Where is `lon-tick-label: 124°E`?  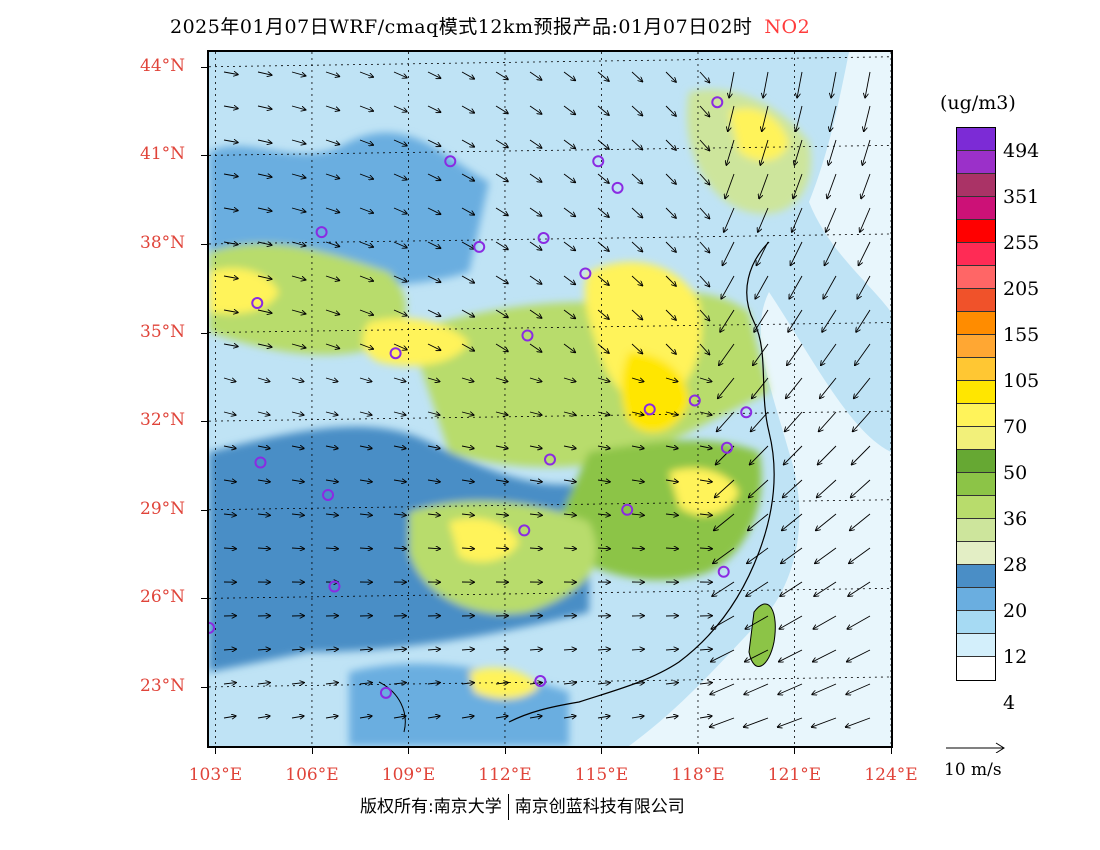 lon-tick-label: 124°E is located at coordinates (891, 775).